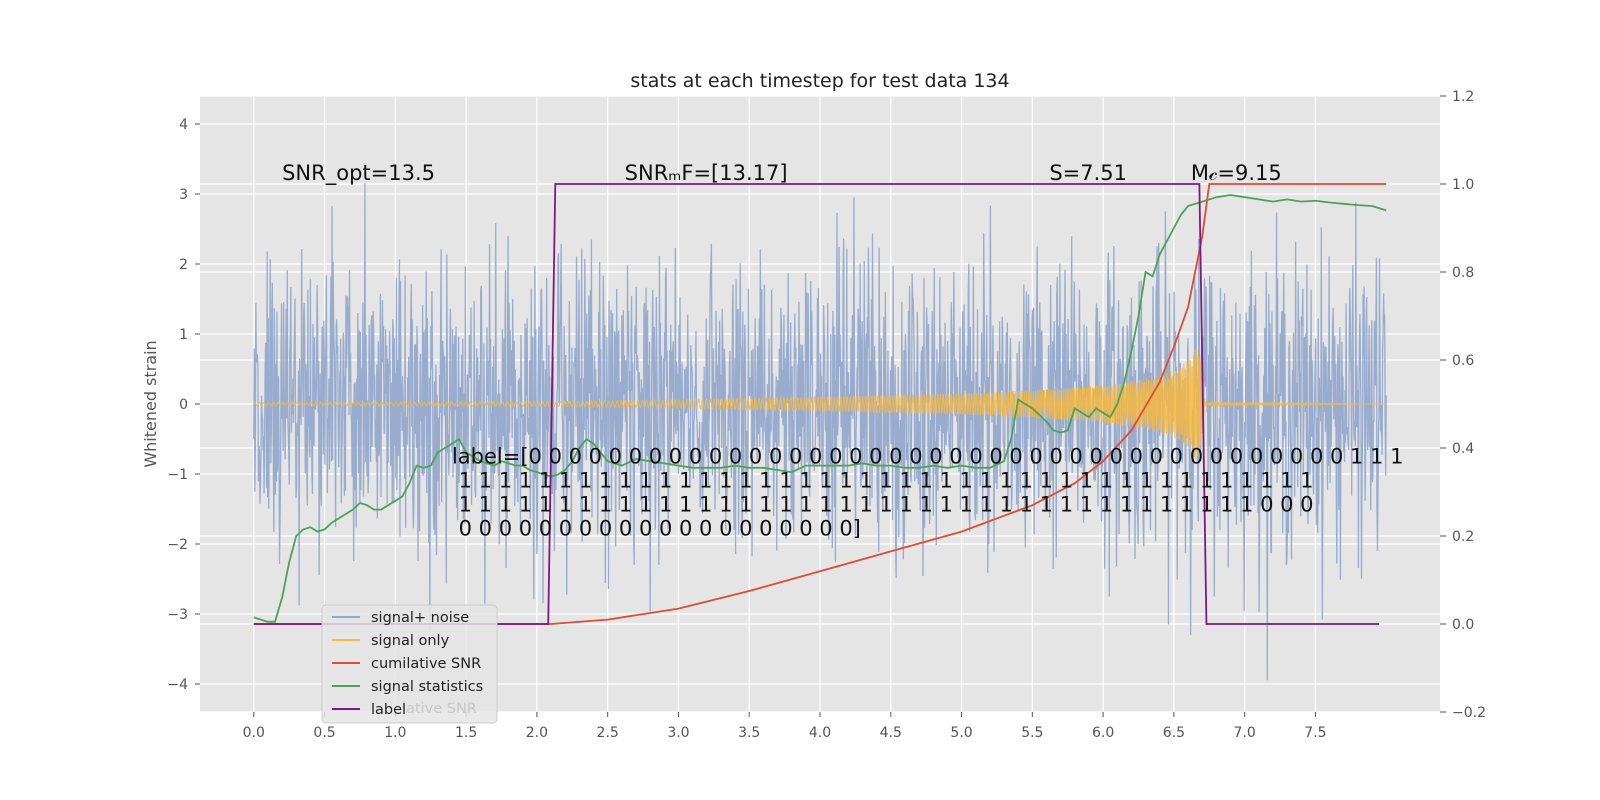 The height and width of the screenshot is (800, 1600). Describe the element at coordinates (1032, 733) in the screenshot. I see `x-tick-label: 5.5` at that location.